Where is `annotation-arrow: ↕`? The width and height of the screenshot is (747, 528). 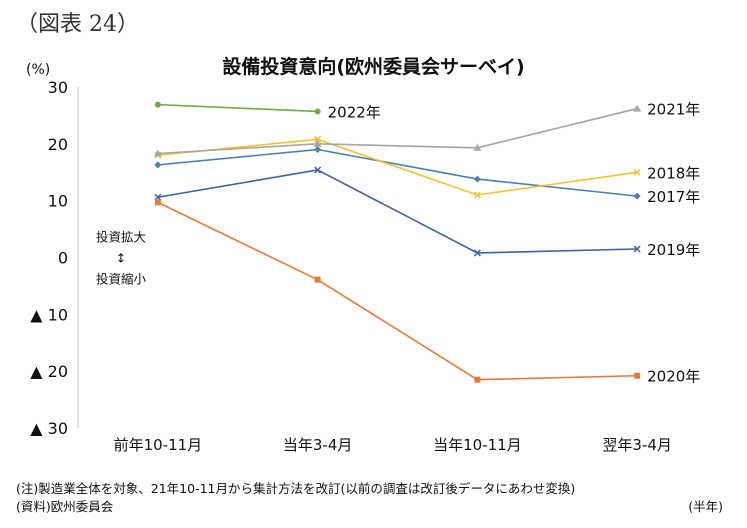 annotation-arrow: ↕ is located at coordinates (121, 258).